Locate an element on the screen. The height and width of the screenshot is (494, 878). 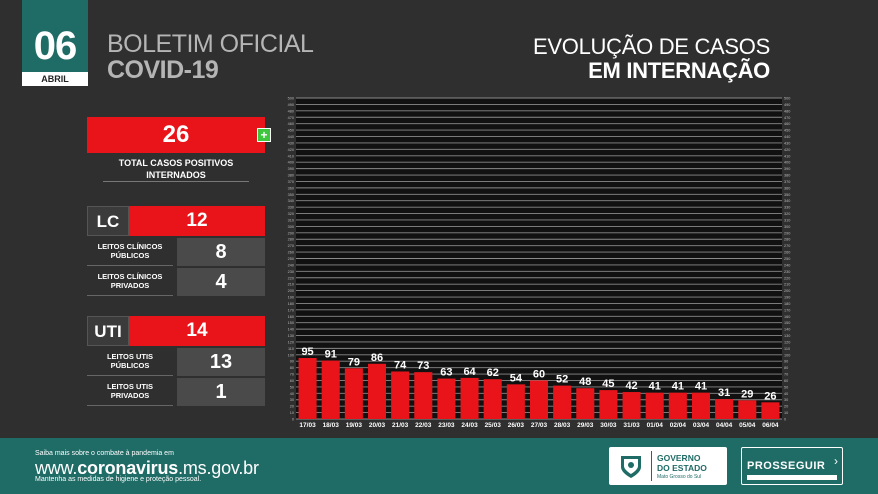
y-tick-label-left: 90 is located at coordinates (292, 362).